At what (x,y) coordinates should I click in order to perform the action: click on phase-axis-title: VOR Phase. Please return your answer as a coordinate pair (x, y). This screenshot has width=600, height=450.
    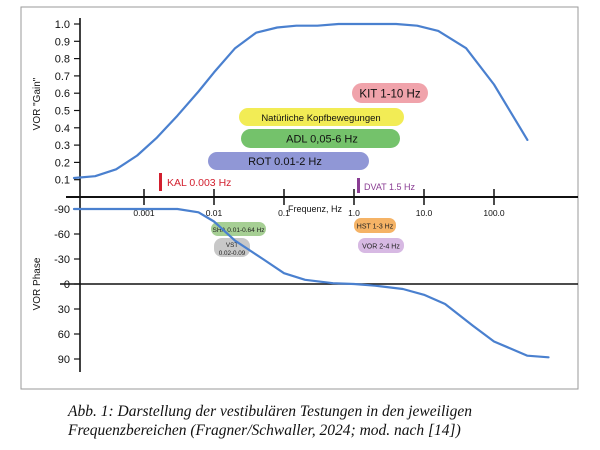
    Looking at the image, I should click on (37, 283).